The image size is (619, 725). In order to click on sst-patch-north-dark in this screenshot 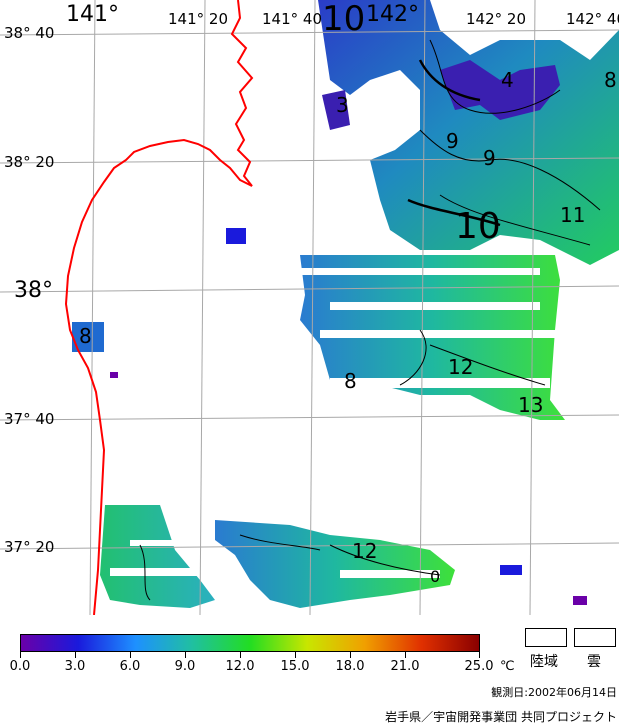, I will do `click(500, 90)`.